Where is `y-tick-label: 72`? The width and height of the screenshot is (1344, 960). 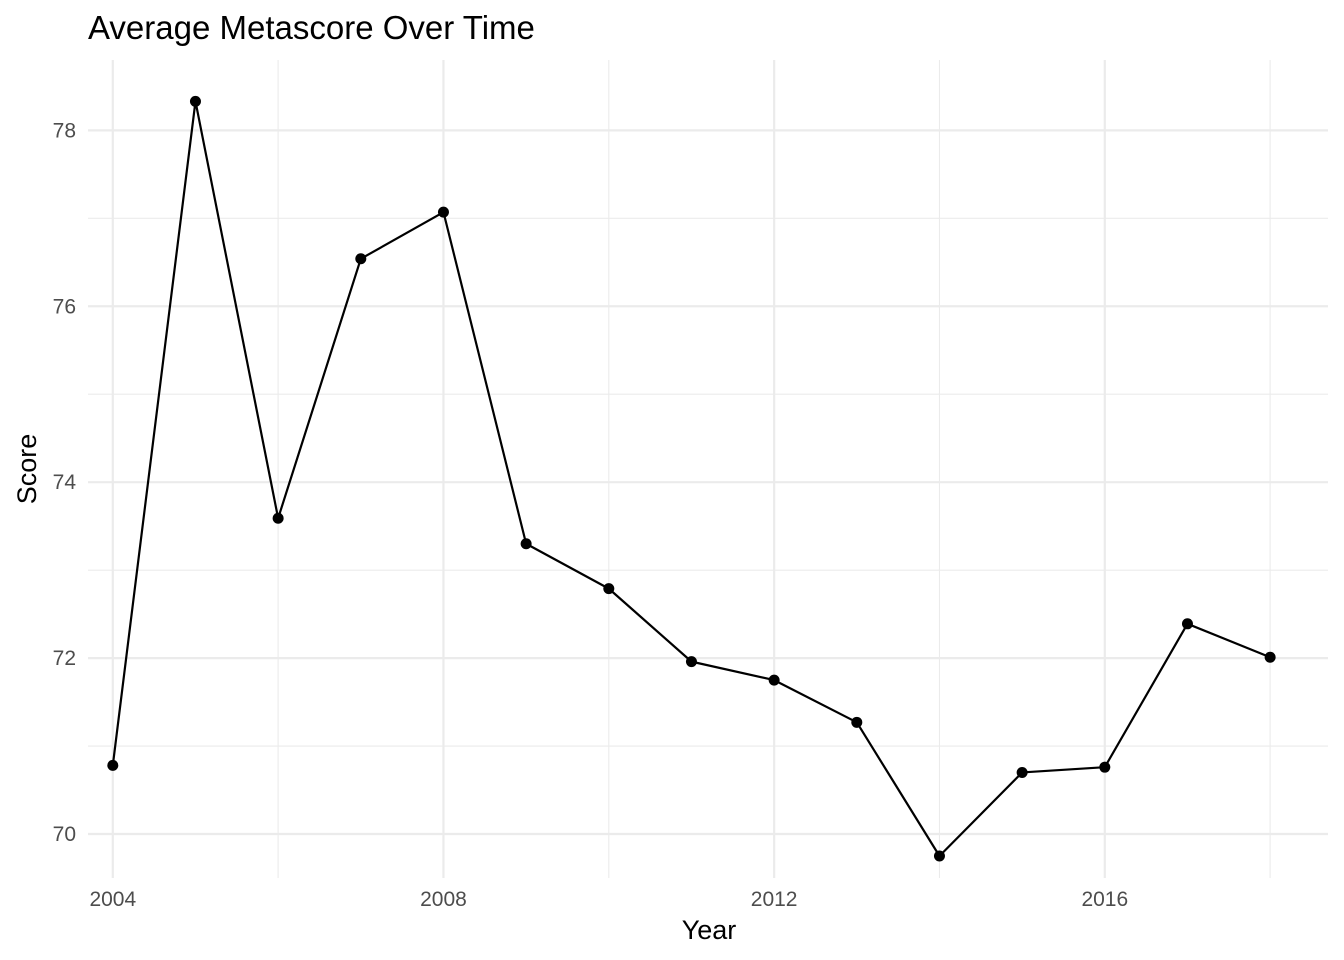 y-tick-label: 72 is located at coordinates (64, 658).